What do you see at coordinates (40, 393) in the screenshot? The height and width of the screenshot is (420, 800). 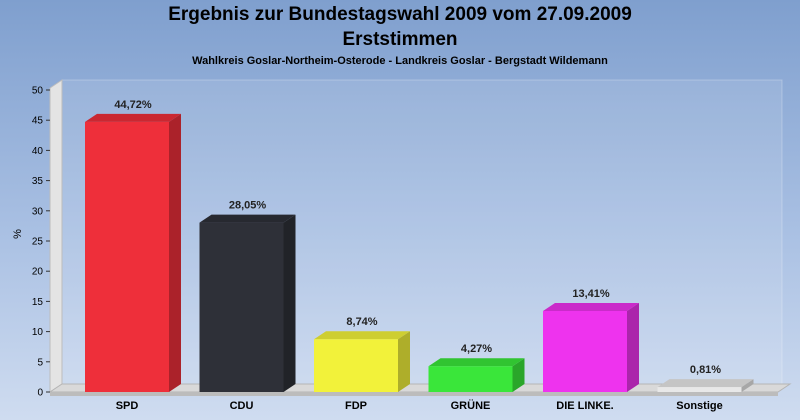 I see `y-tick-label: 0` at bounding box center [40, 393].